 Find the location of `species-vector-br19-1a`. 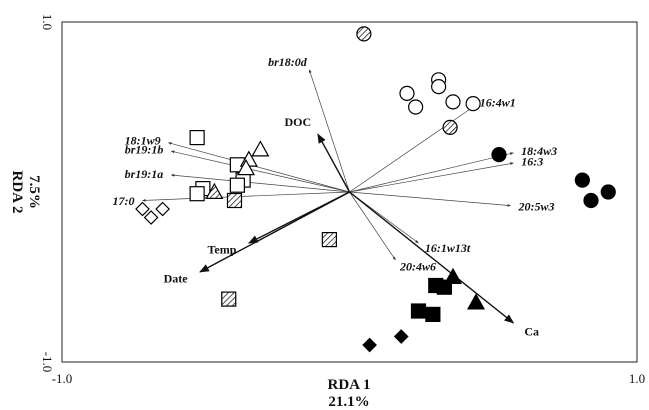

species-vector-br19-1a is located at coordinates (260, 183).